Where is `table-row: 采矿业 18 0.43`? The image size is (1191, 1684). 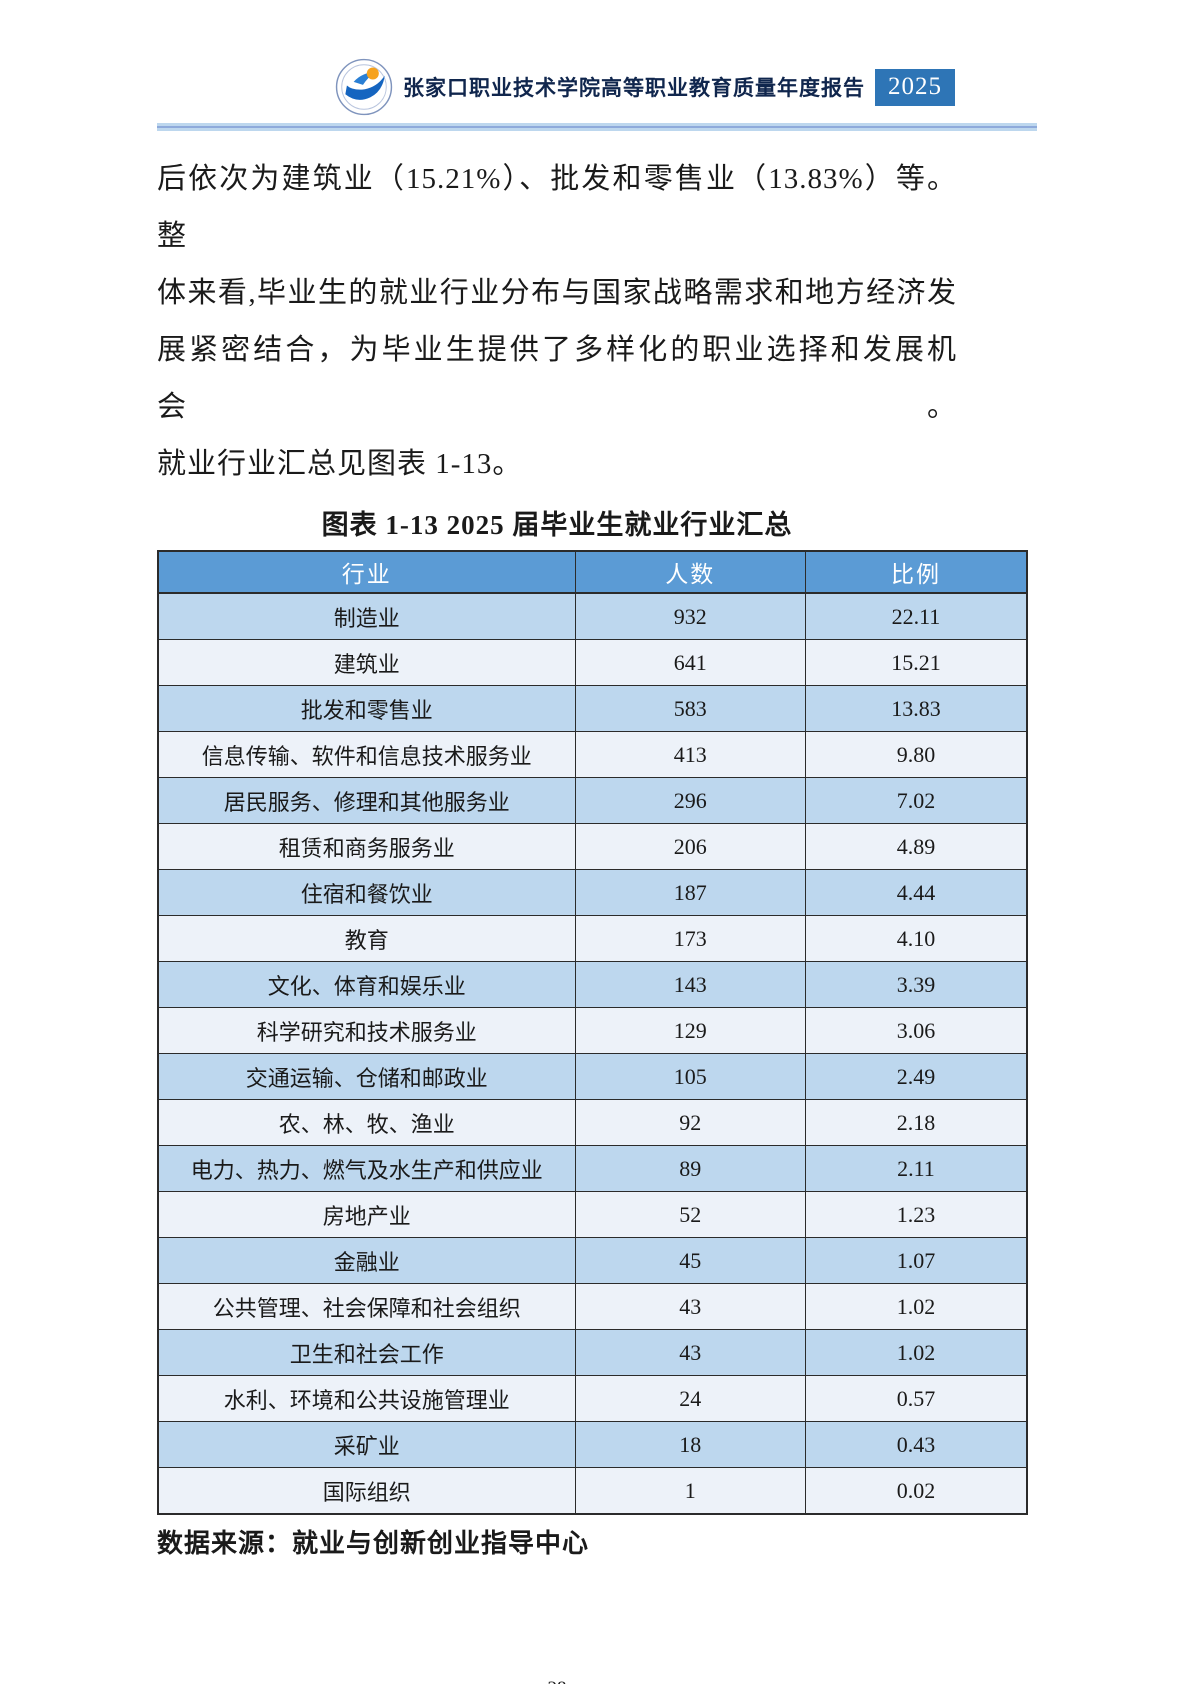 table-row: 采矿业 18 0.43 is located at coordinates (592, 1444).